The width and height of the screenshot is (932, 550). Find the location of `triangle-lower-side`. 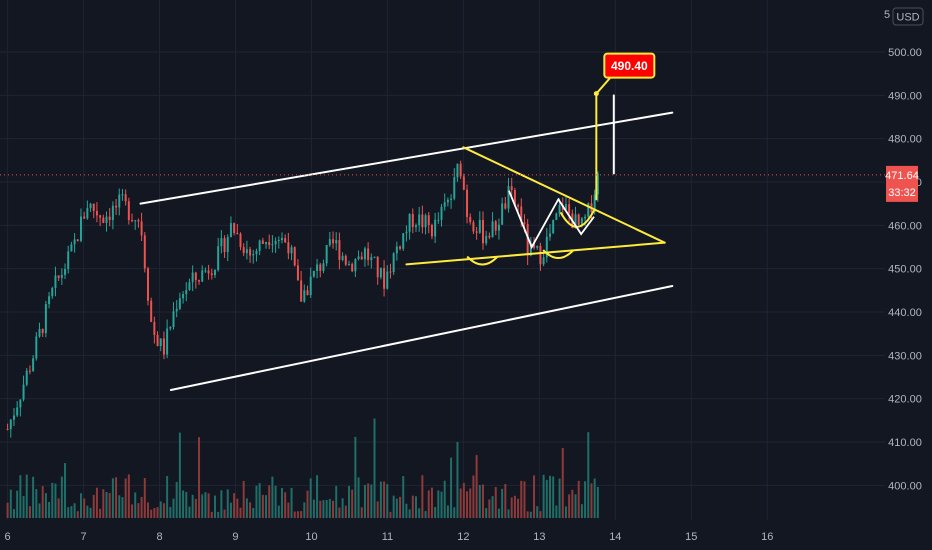

triangle-lower-side is located at coordinates (535, 253).